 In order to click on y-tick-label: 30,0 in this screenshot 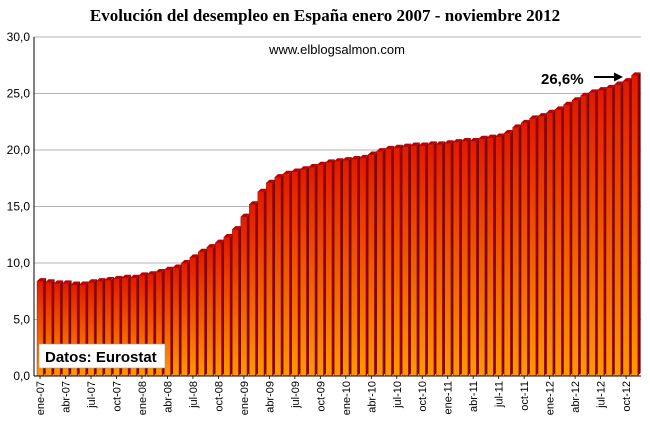, I will do `click(19, 37)`.